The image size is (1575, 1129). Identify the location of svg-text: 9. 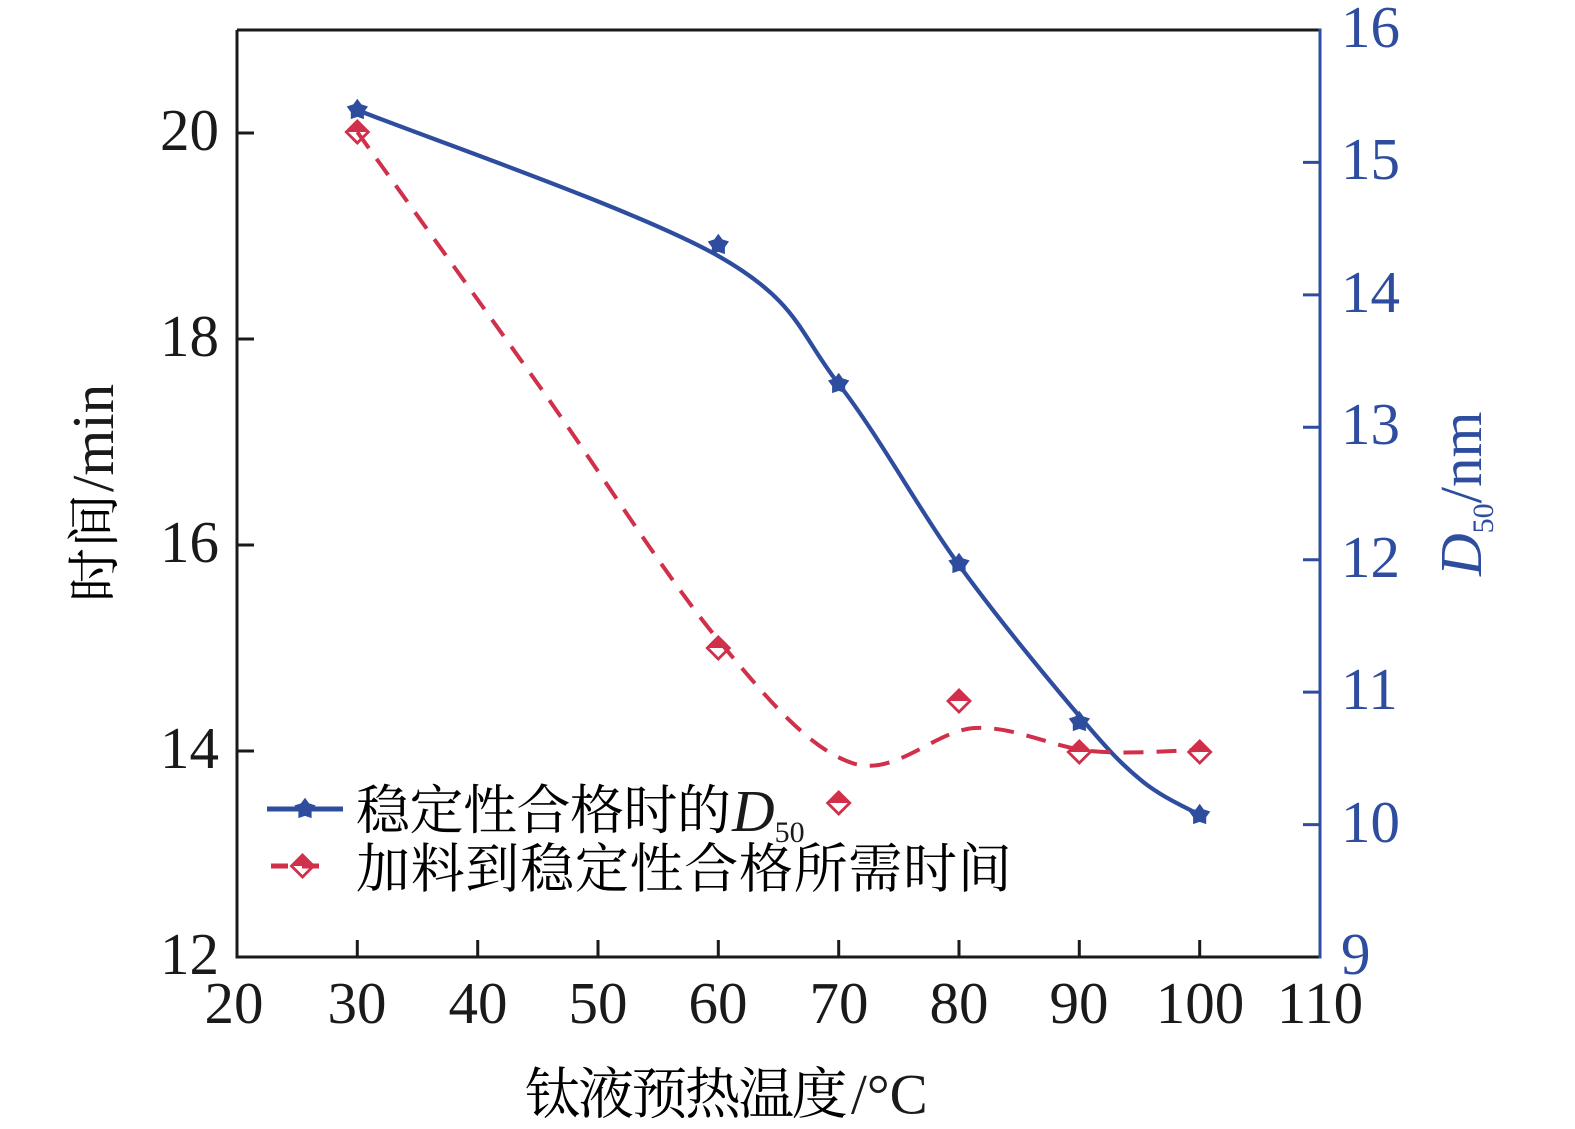
(1356, 954).